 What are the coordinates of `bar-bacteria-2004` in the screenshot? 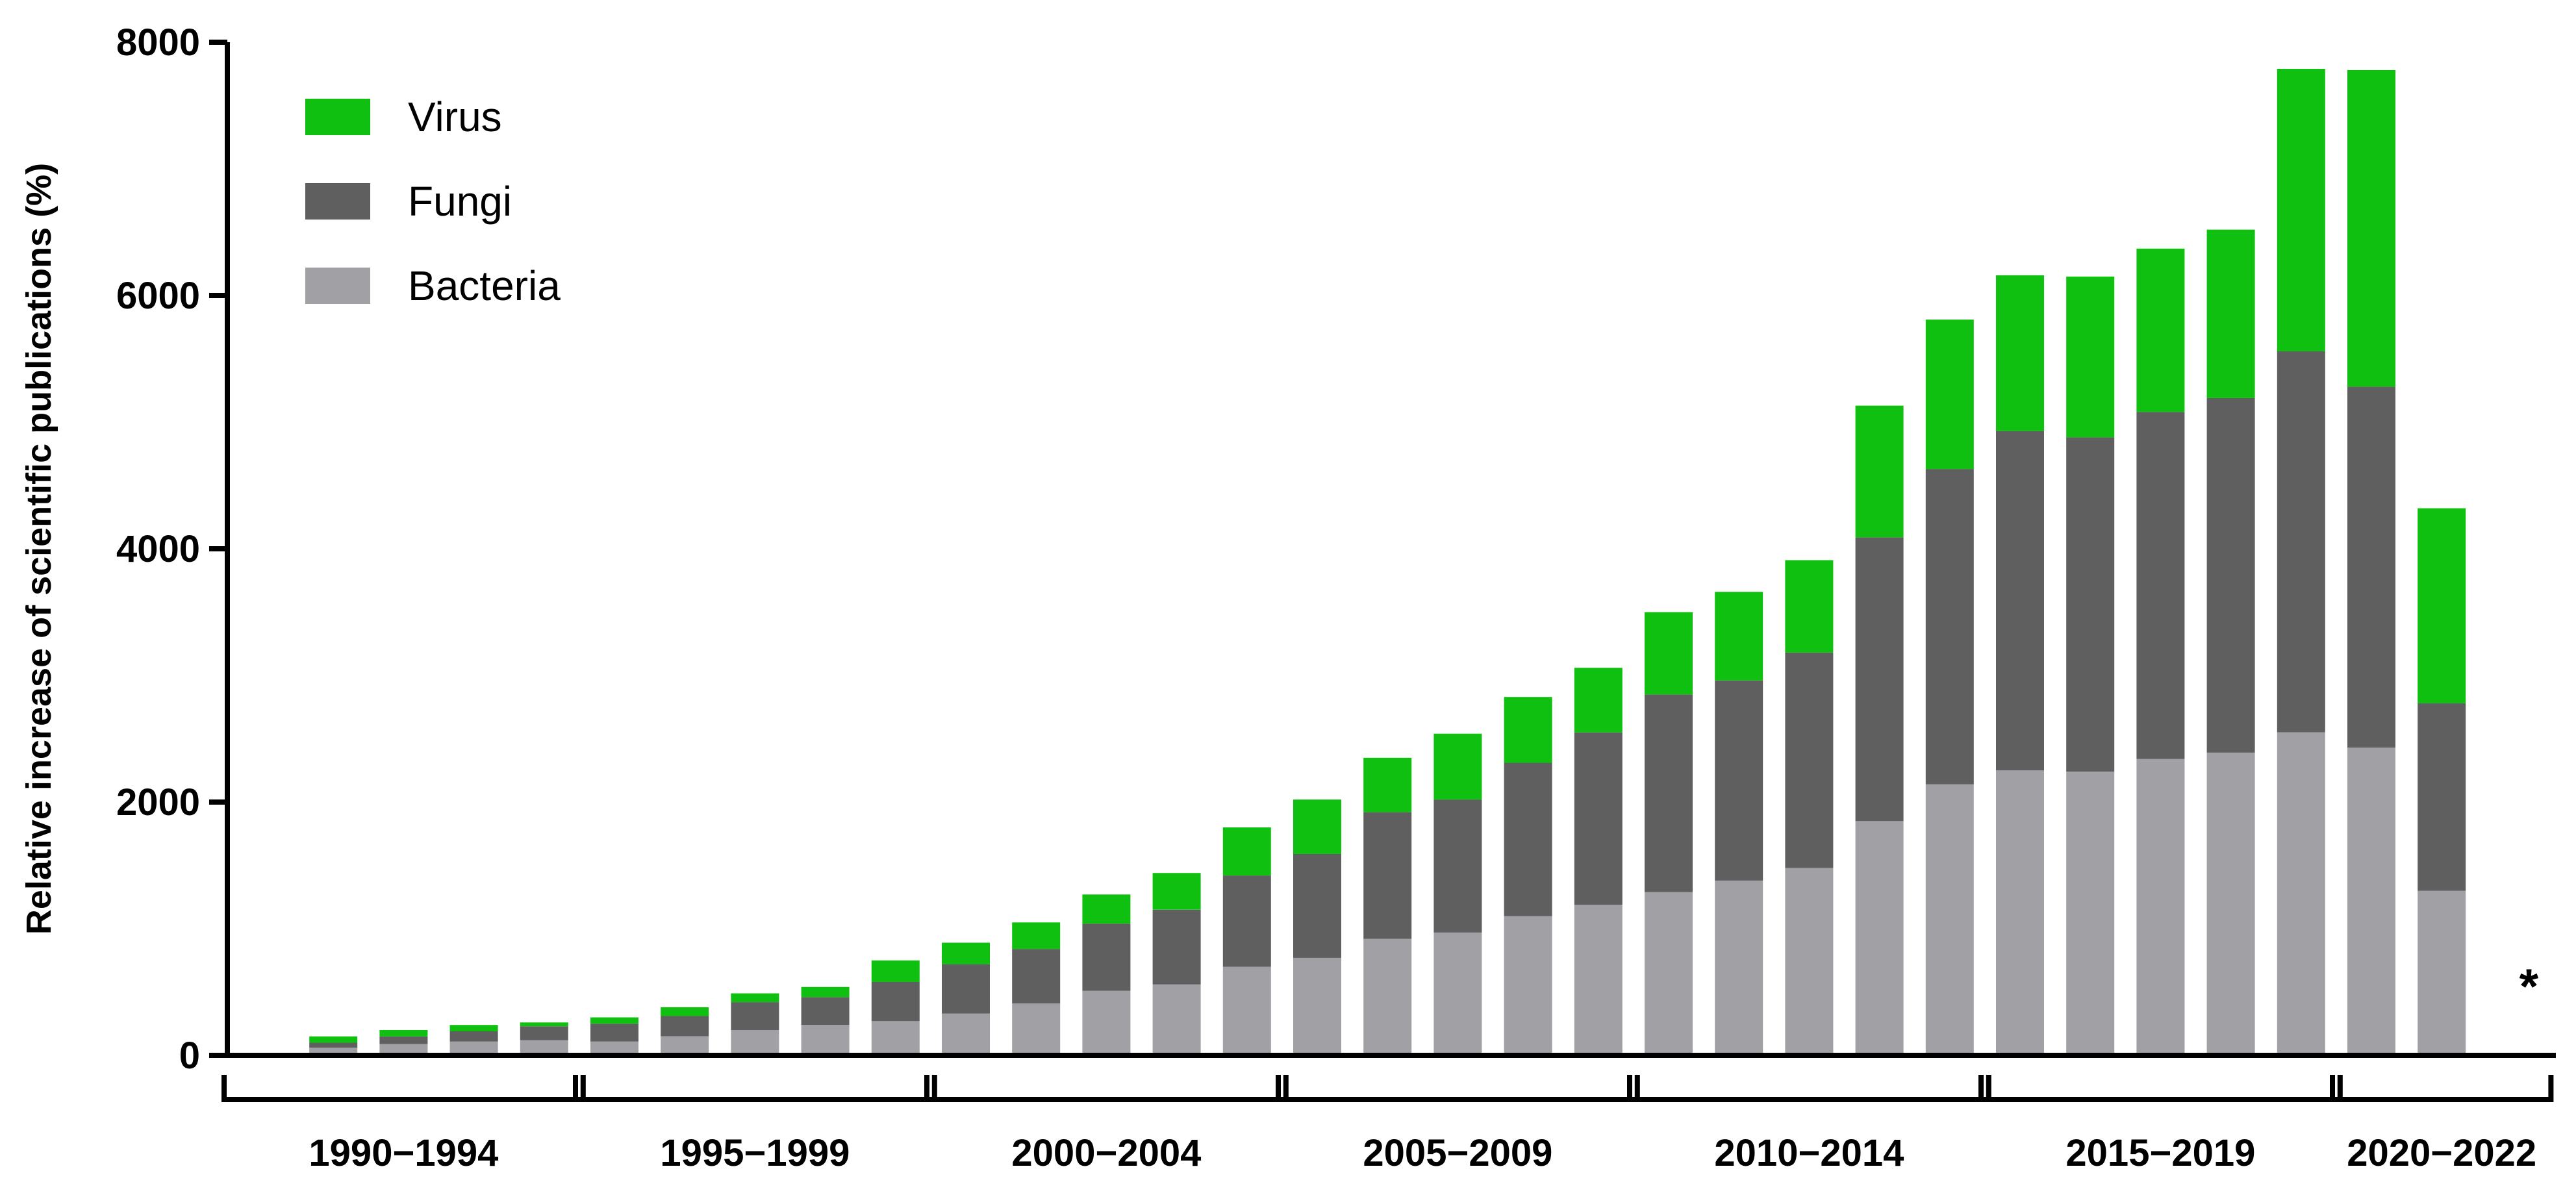 It's located at (1246, 1011).